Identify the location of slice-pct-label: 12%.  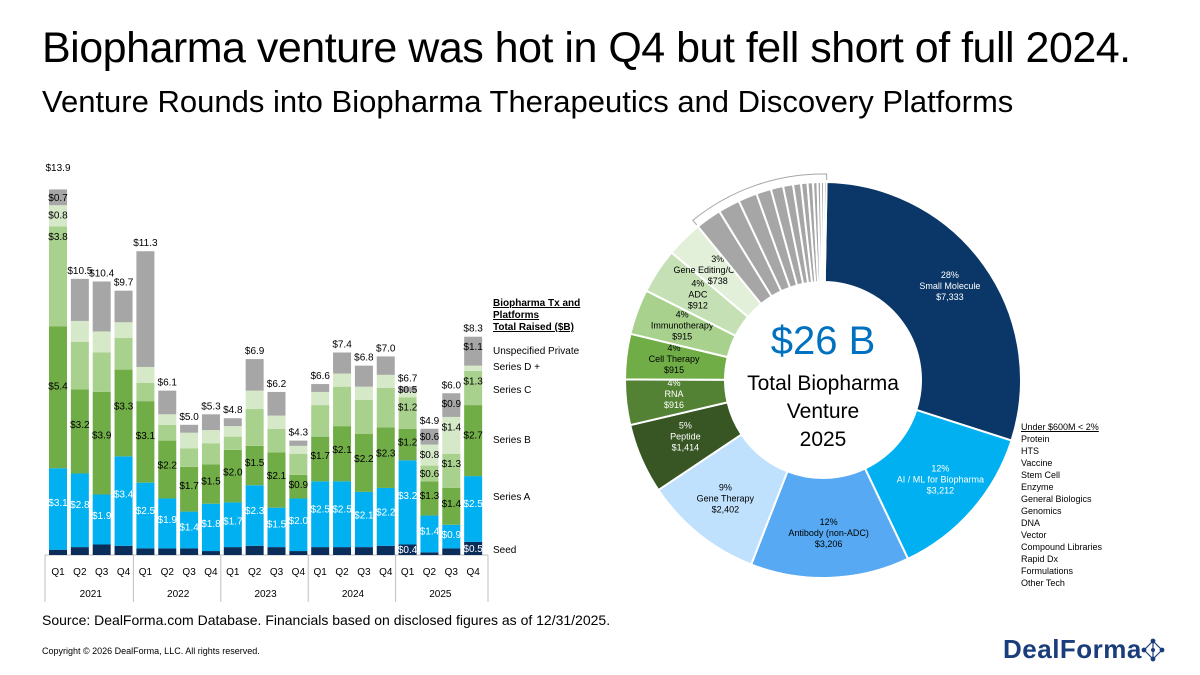
(829, 522).